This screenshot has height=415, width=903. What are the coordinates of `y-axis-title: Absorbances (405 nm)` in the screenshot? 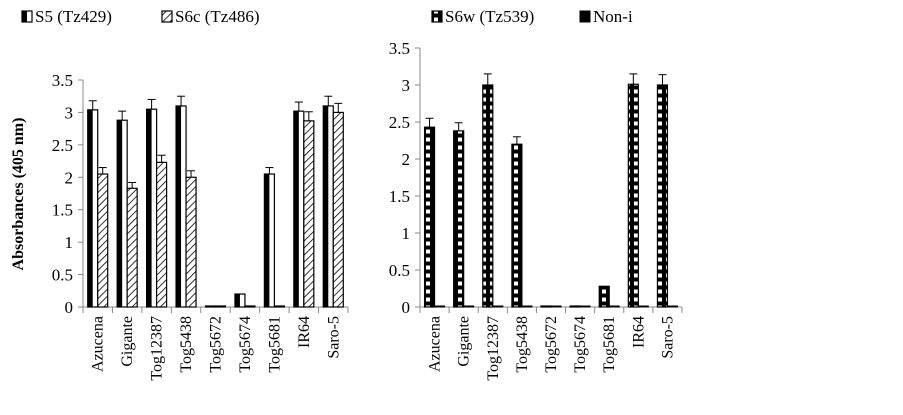 It's located at (18, 194).